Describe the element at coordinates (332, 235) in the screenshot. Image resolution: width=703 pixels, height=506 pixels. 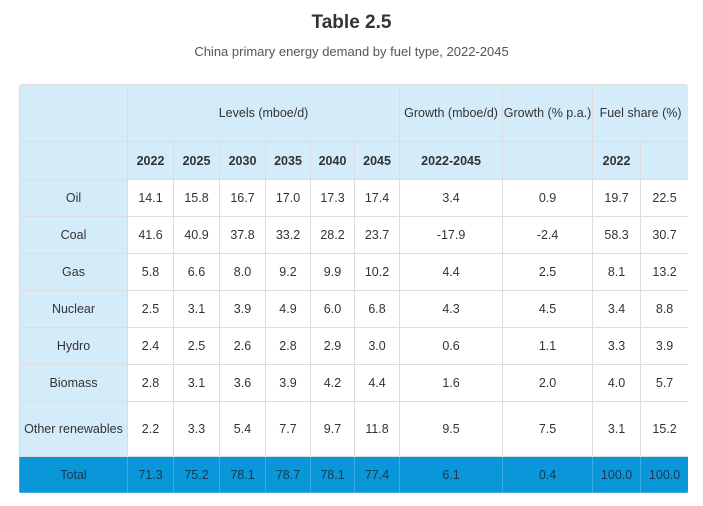
I see `level-cell: 28.2` at that location.